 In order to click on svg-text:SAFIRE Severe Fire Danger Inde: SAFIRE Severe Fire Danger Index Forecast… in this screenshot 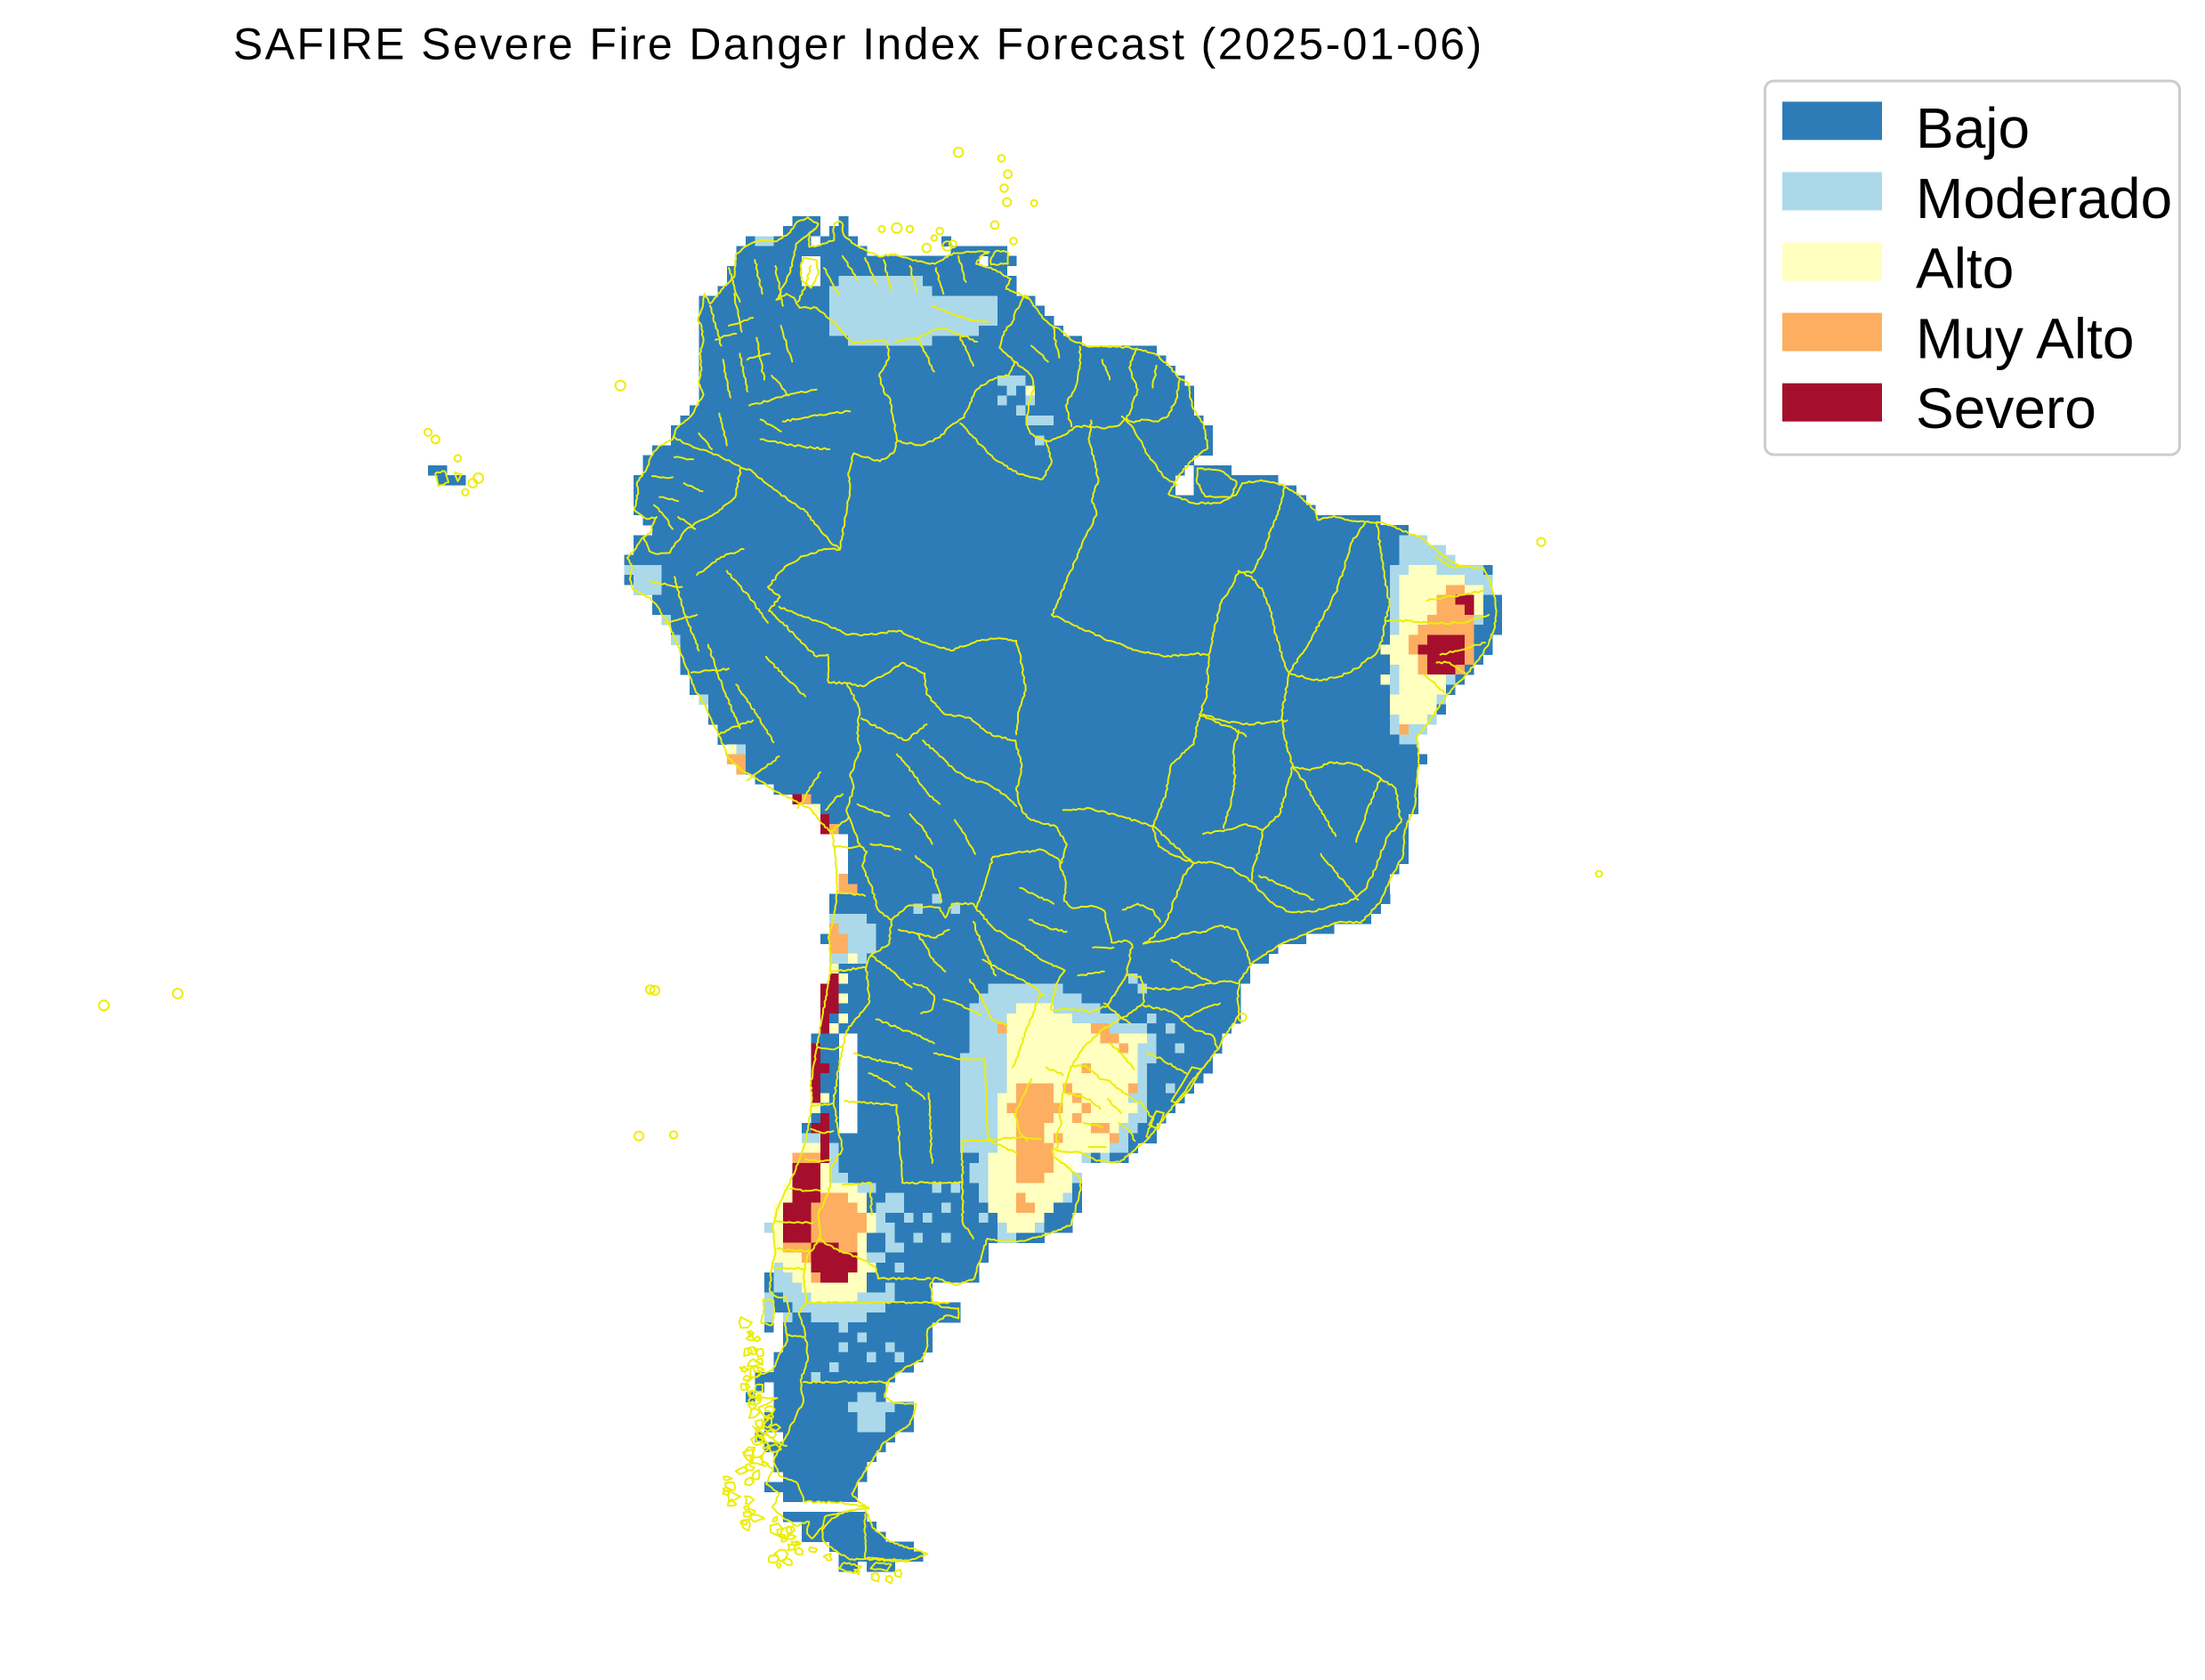, I will do `click(858, 44)`.